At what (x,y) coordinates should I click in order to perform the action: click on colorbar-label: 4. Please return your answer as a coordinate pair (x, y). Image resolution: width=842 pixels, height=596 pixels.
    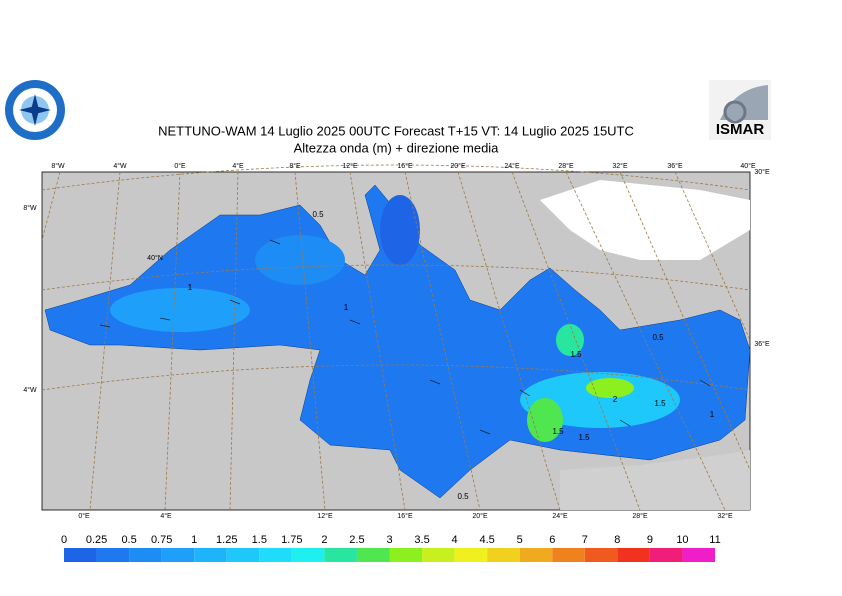
    Looking at the image, I should click on (455, 540).